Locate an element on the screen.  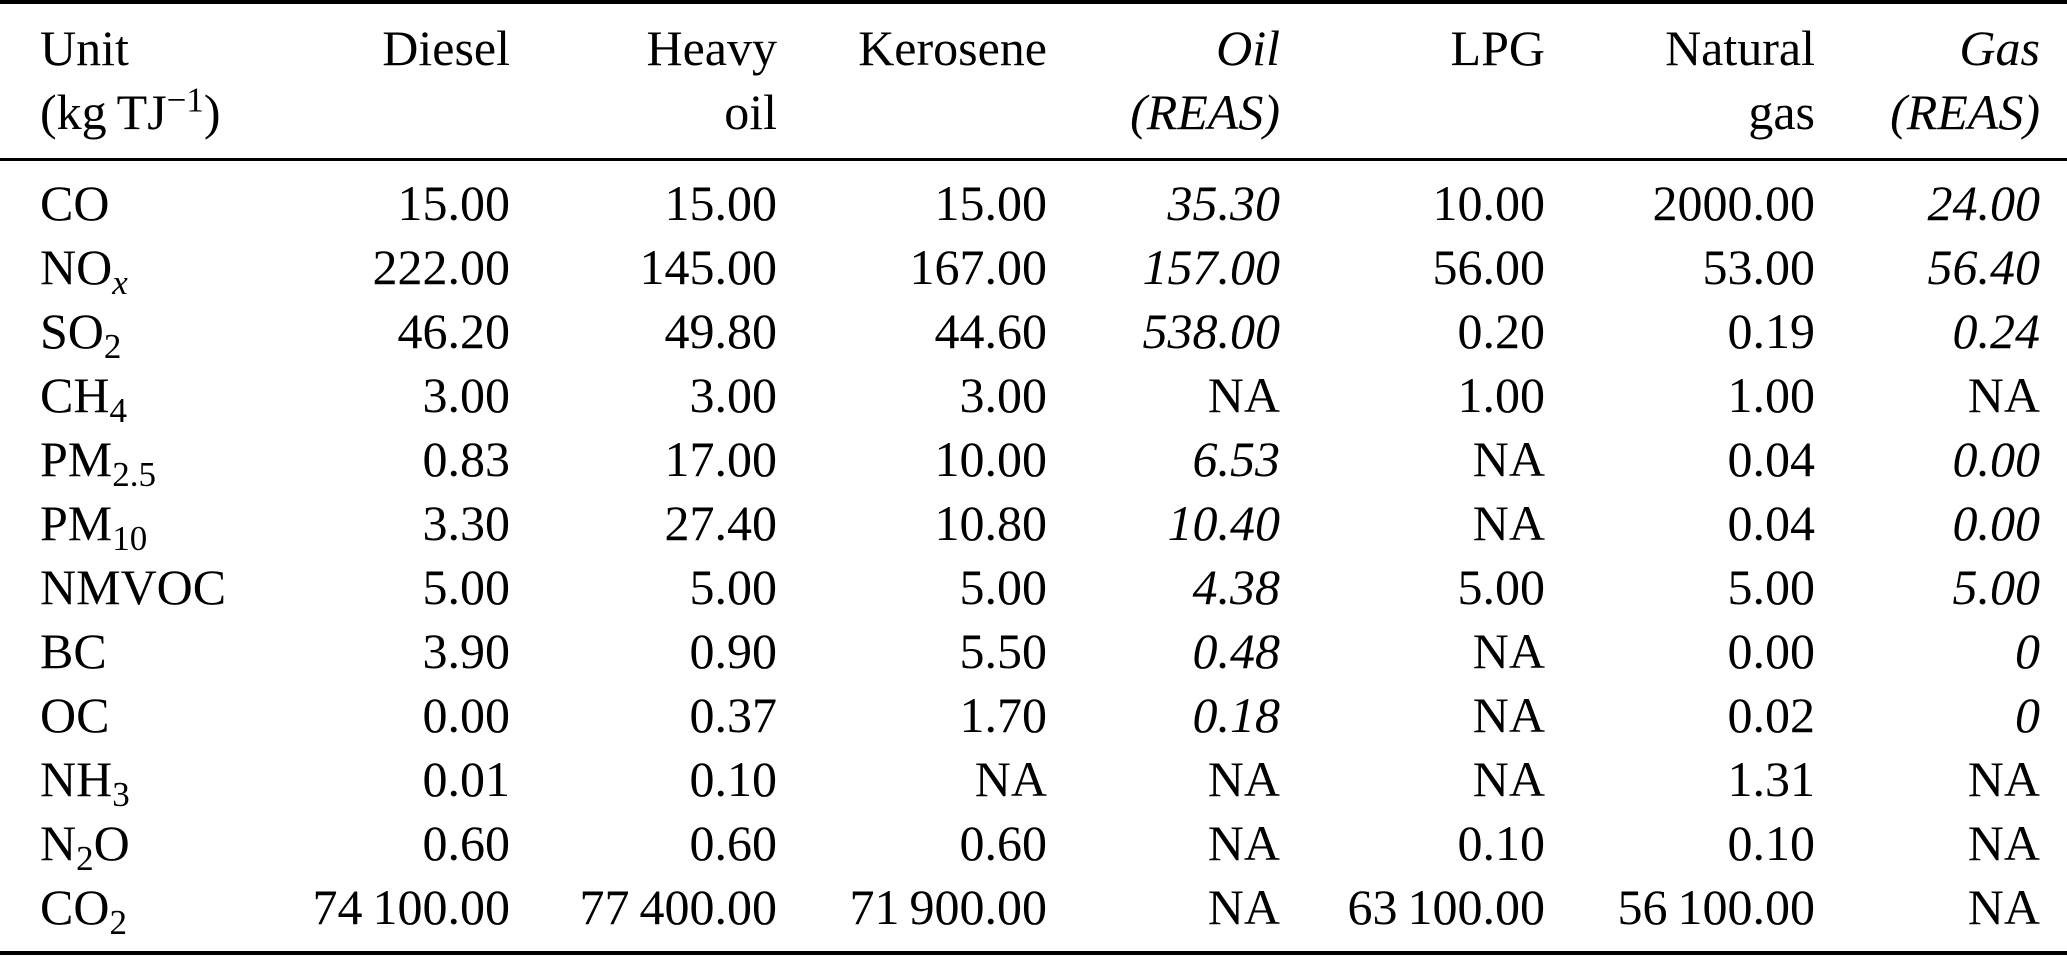
header-col-diesel: Diesel is located at coordinates (410, 81).